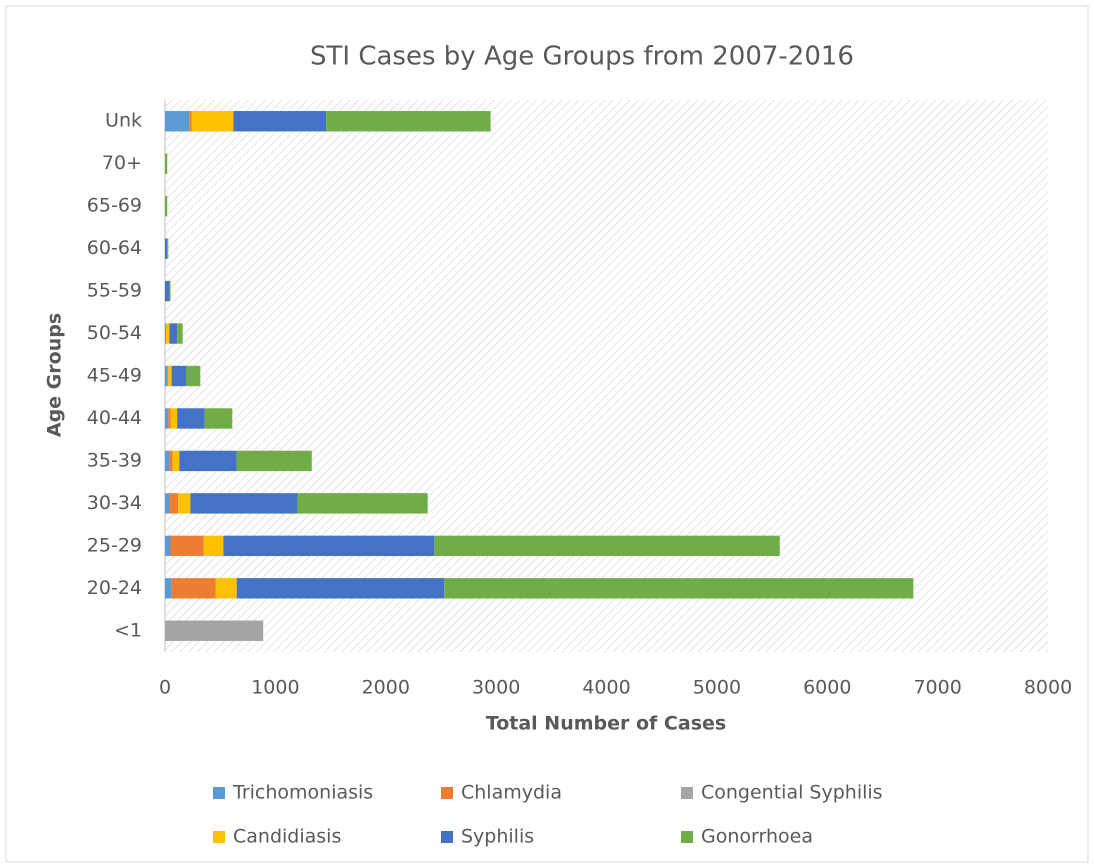  What do you see at coordinates (55, 375) in the screenshot?
I see `y-axis-title: Age Groups` at bounding box center [55, 375].